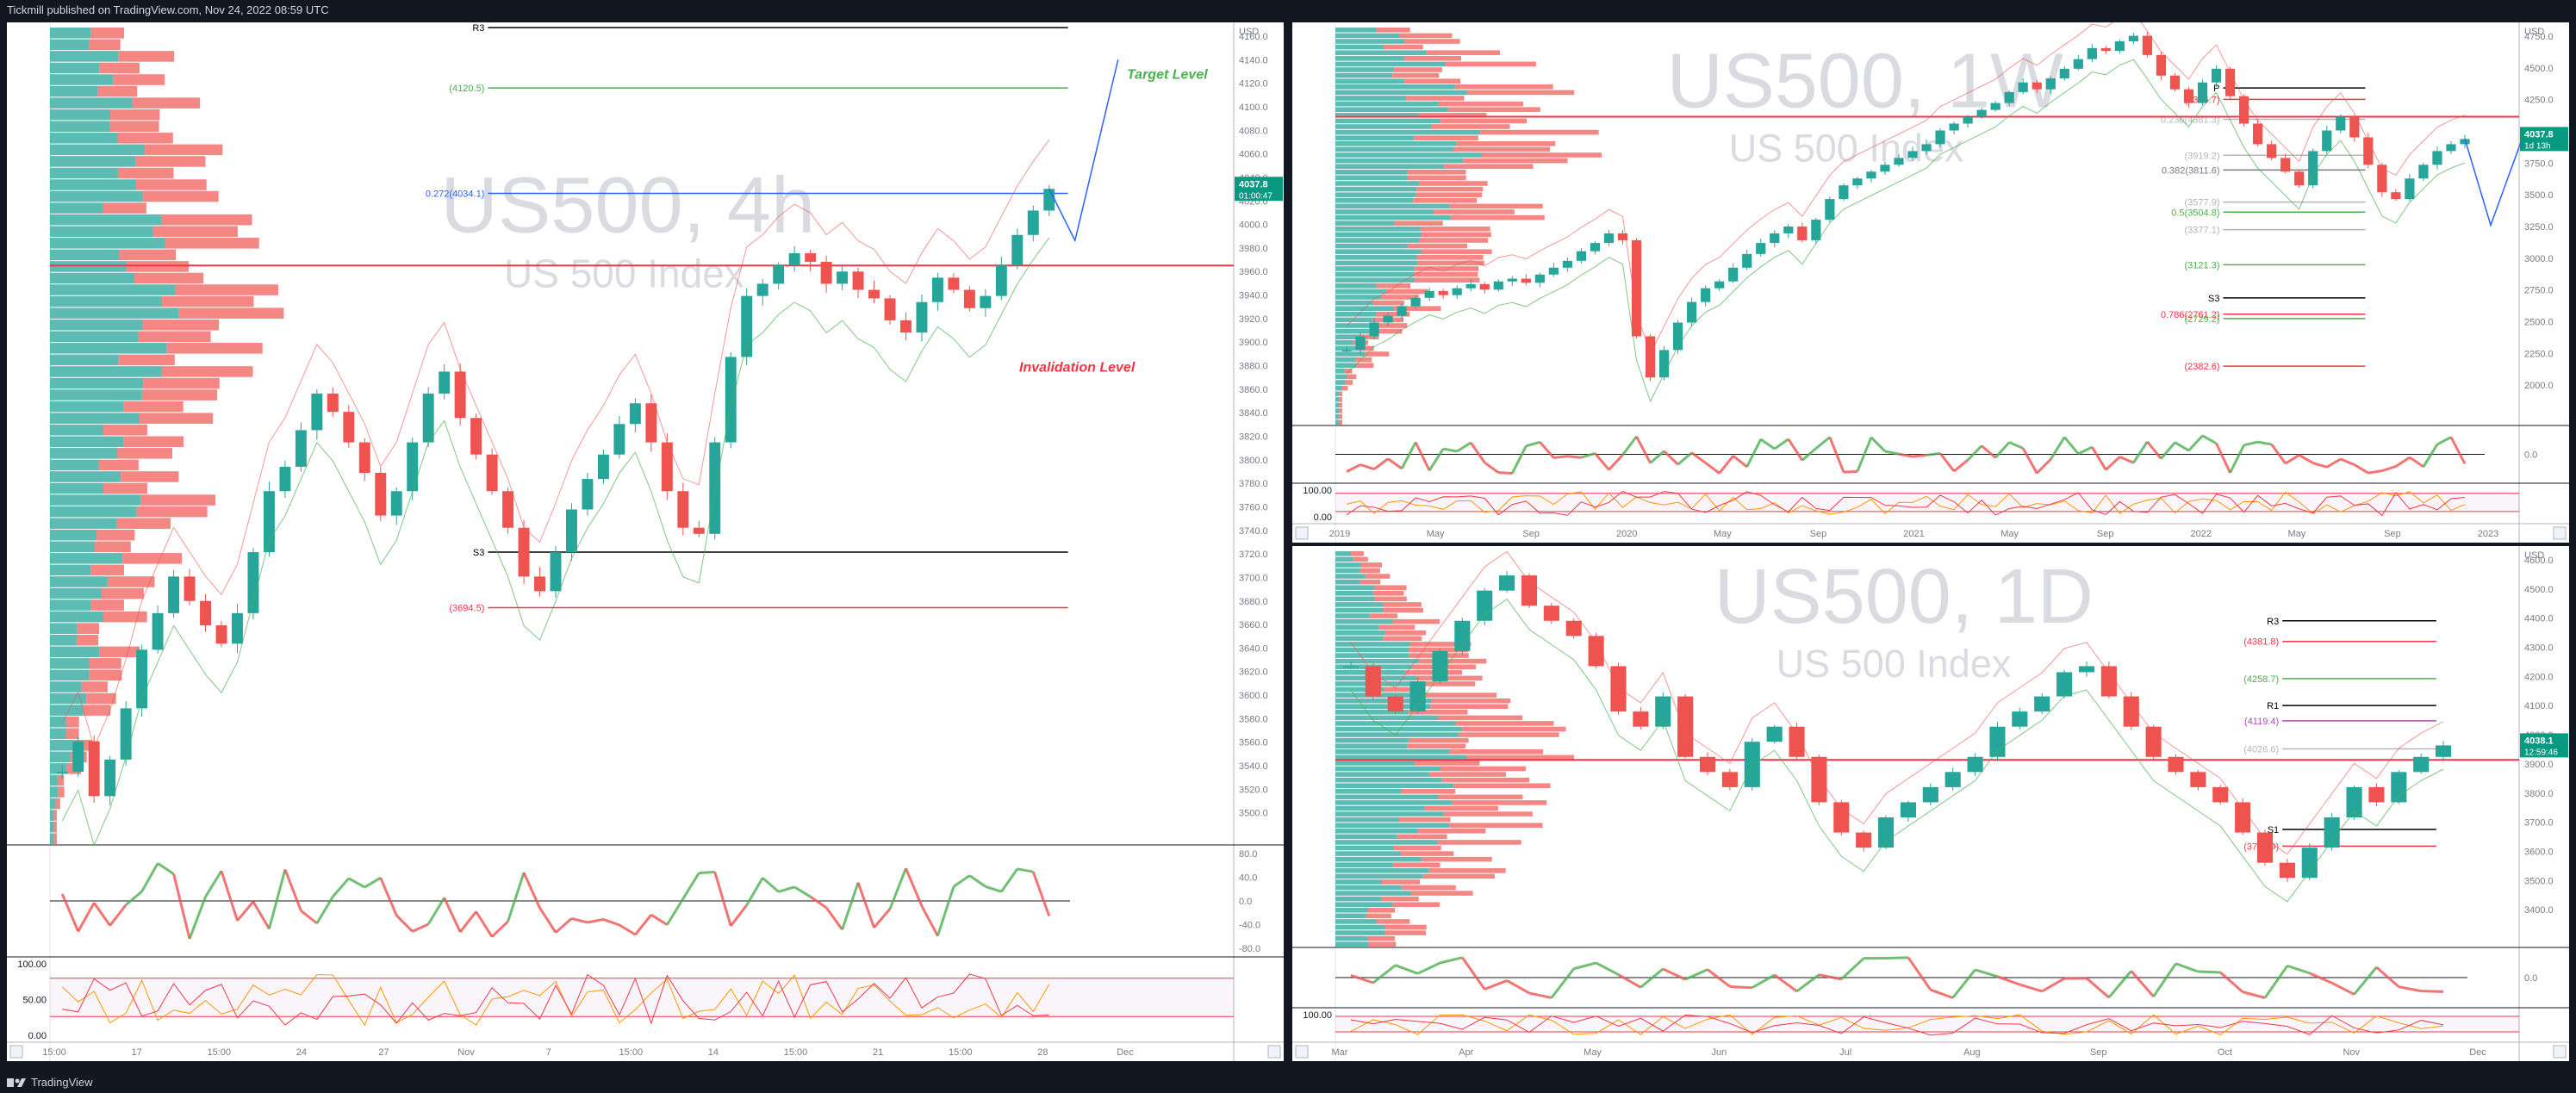 Image resolution: width=2576 pixels, height=1093 pixels. I want to click on level-label: S3, so click(479, 553).